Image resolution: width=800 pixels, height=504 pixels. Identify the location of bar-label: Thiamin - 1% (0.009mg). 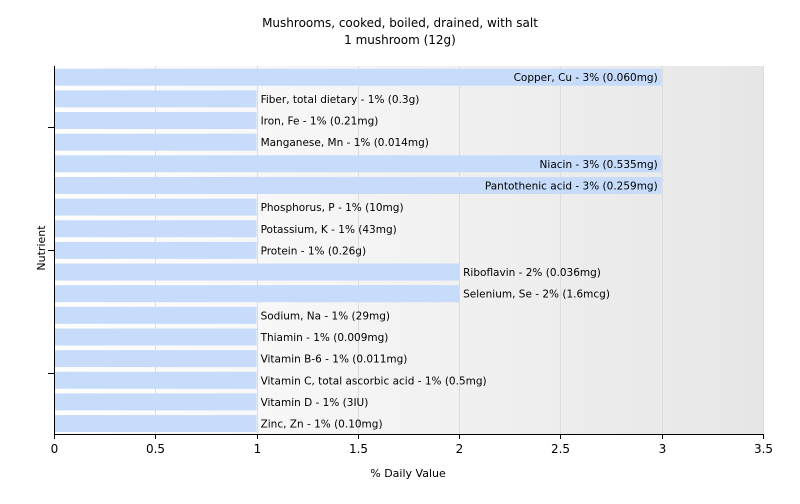
(324, 338).